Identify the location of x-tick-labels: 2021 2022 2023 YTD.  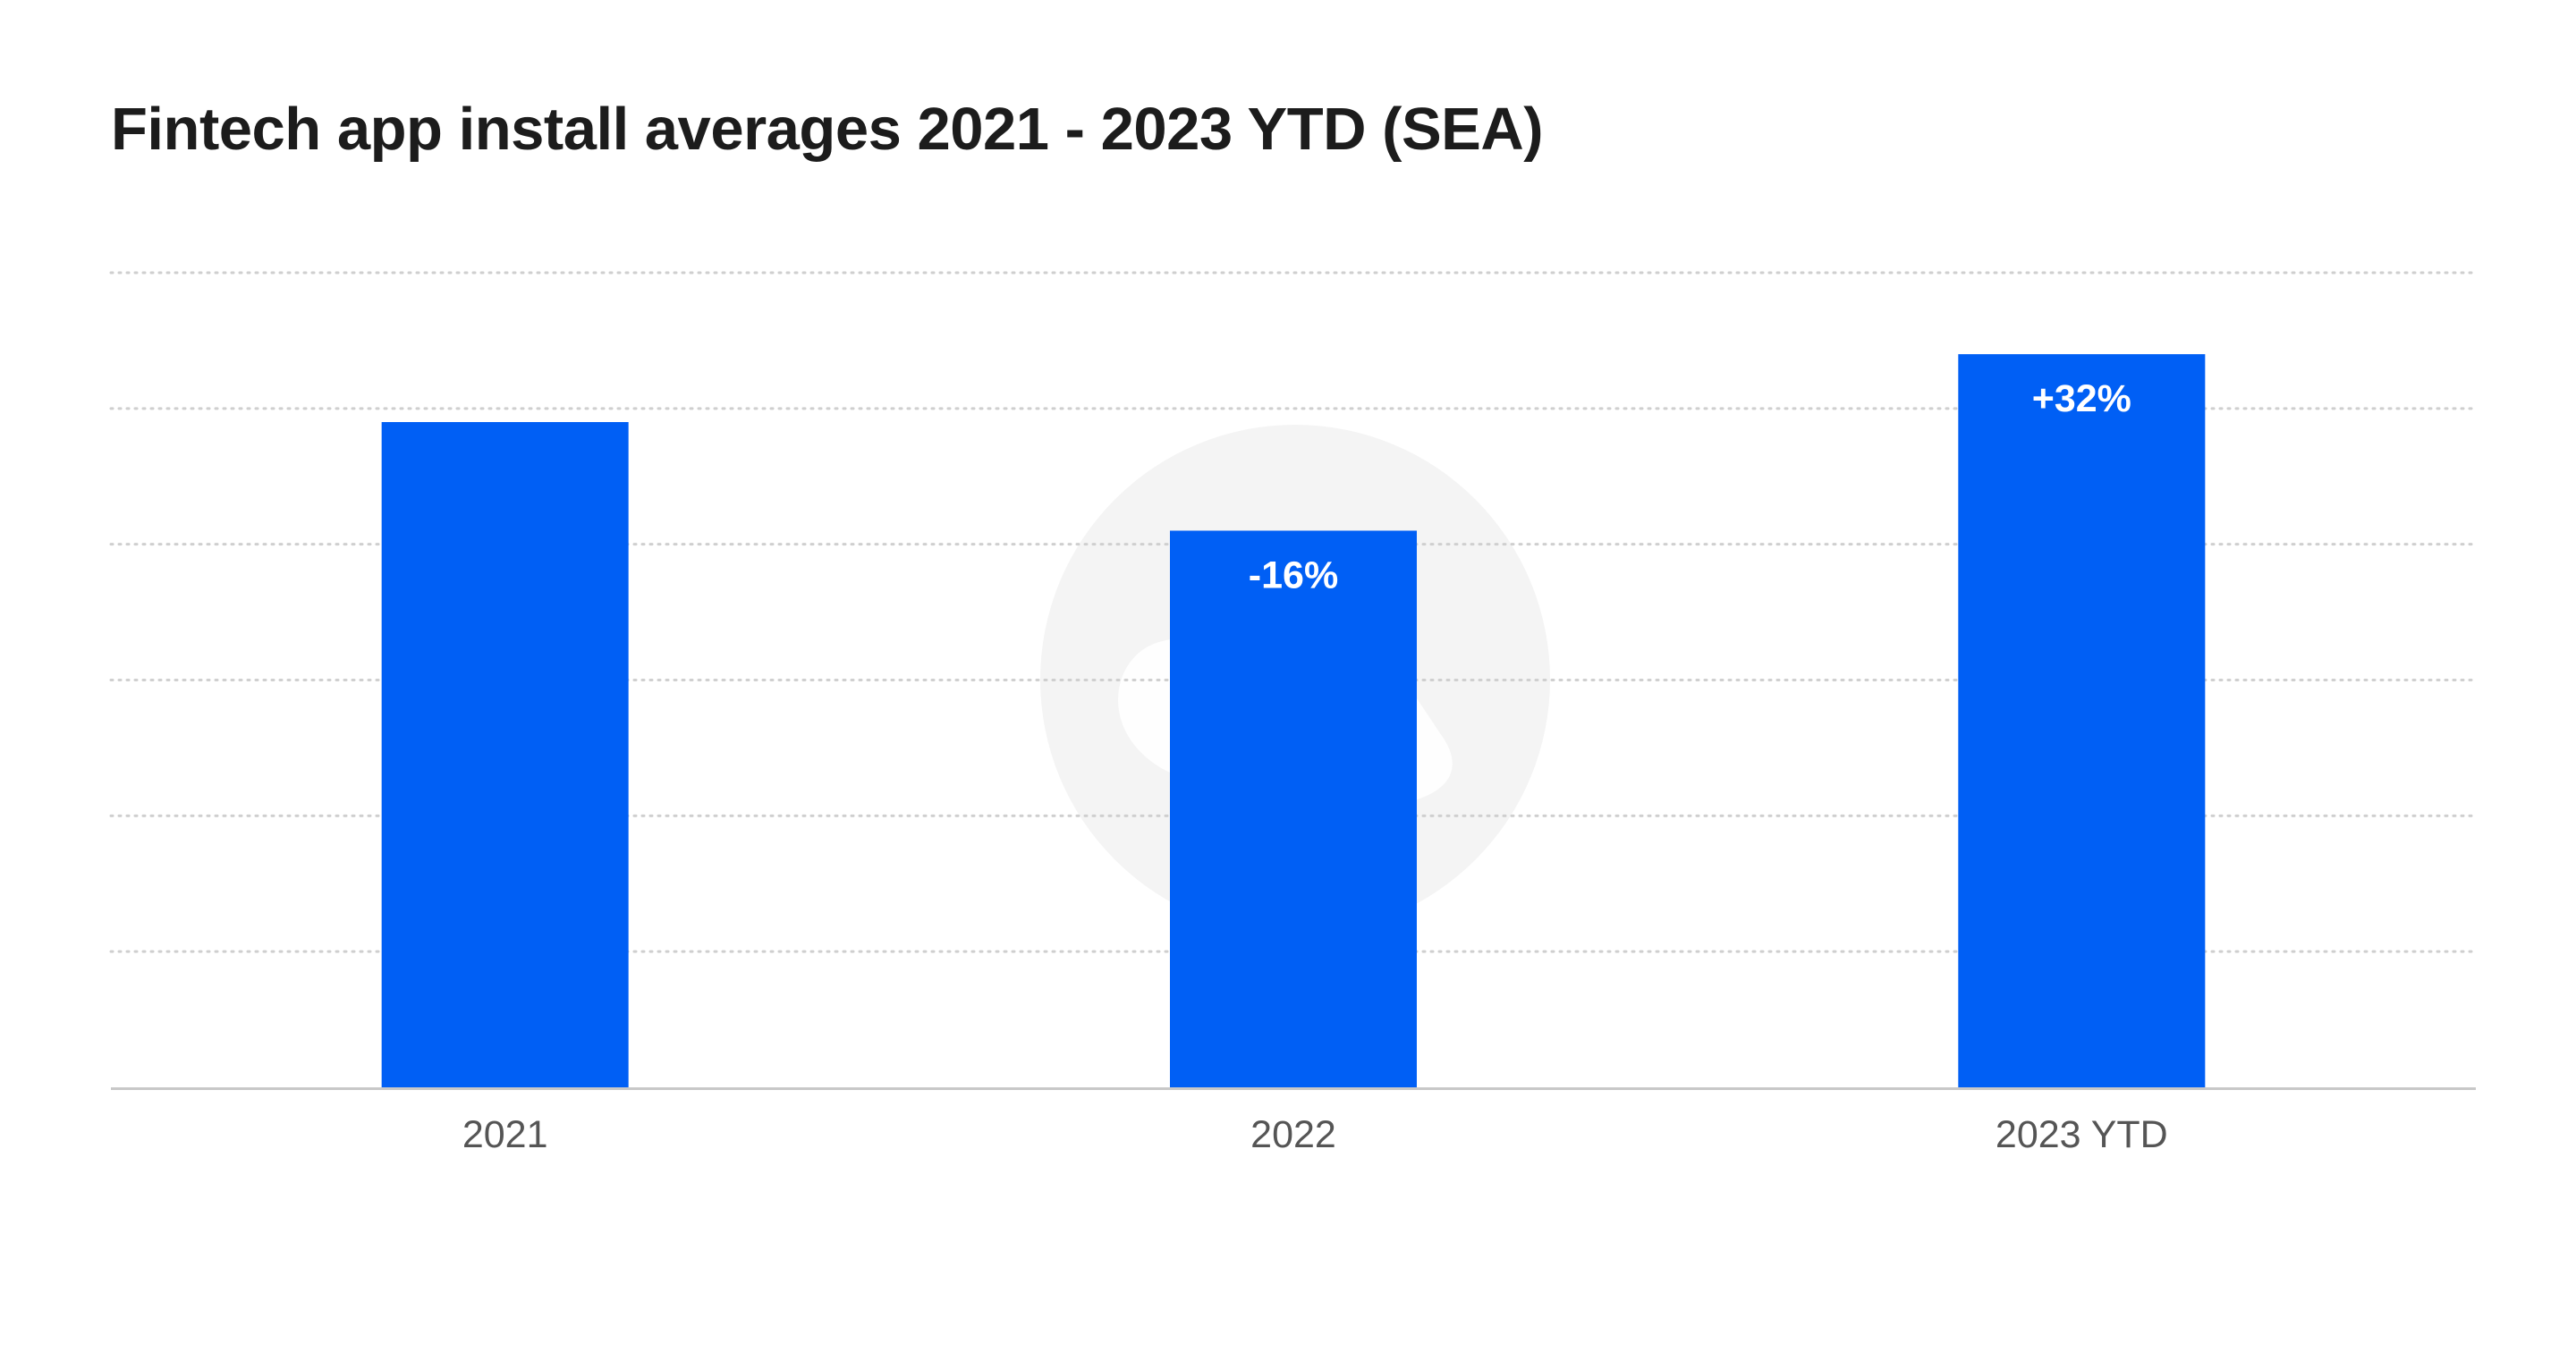
(1315, 1134).